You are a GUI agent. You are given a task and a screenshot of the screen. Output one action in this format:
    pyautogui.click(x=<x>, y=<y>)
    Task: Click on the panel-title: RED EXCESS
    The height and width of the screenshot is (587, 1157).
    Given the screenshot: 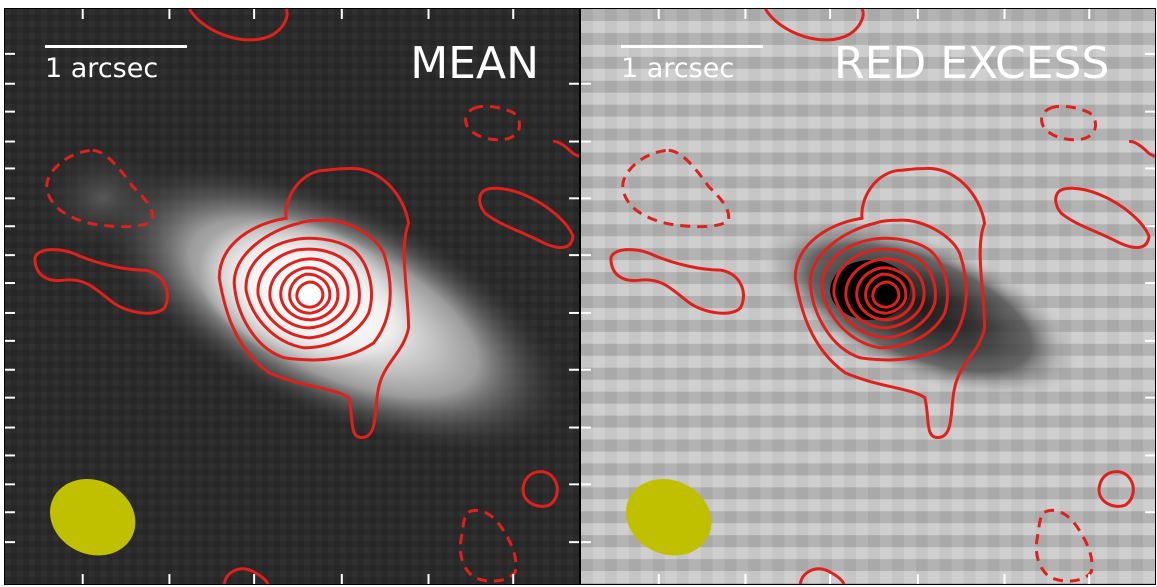 What is the action you would take?
    pyautogui.click(x=972, y=63)
    